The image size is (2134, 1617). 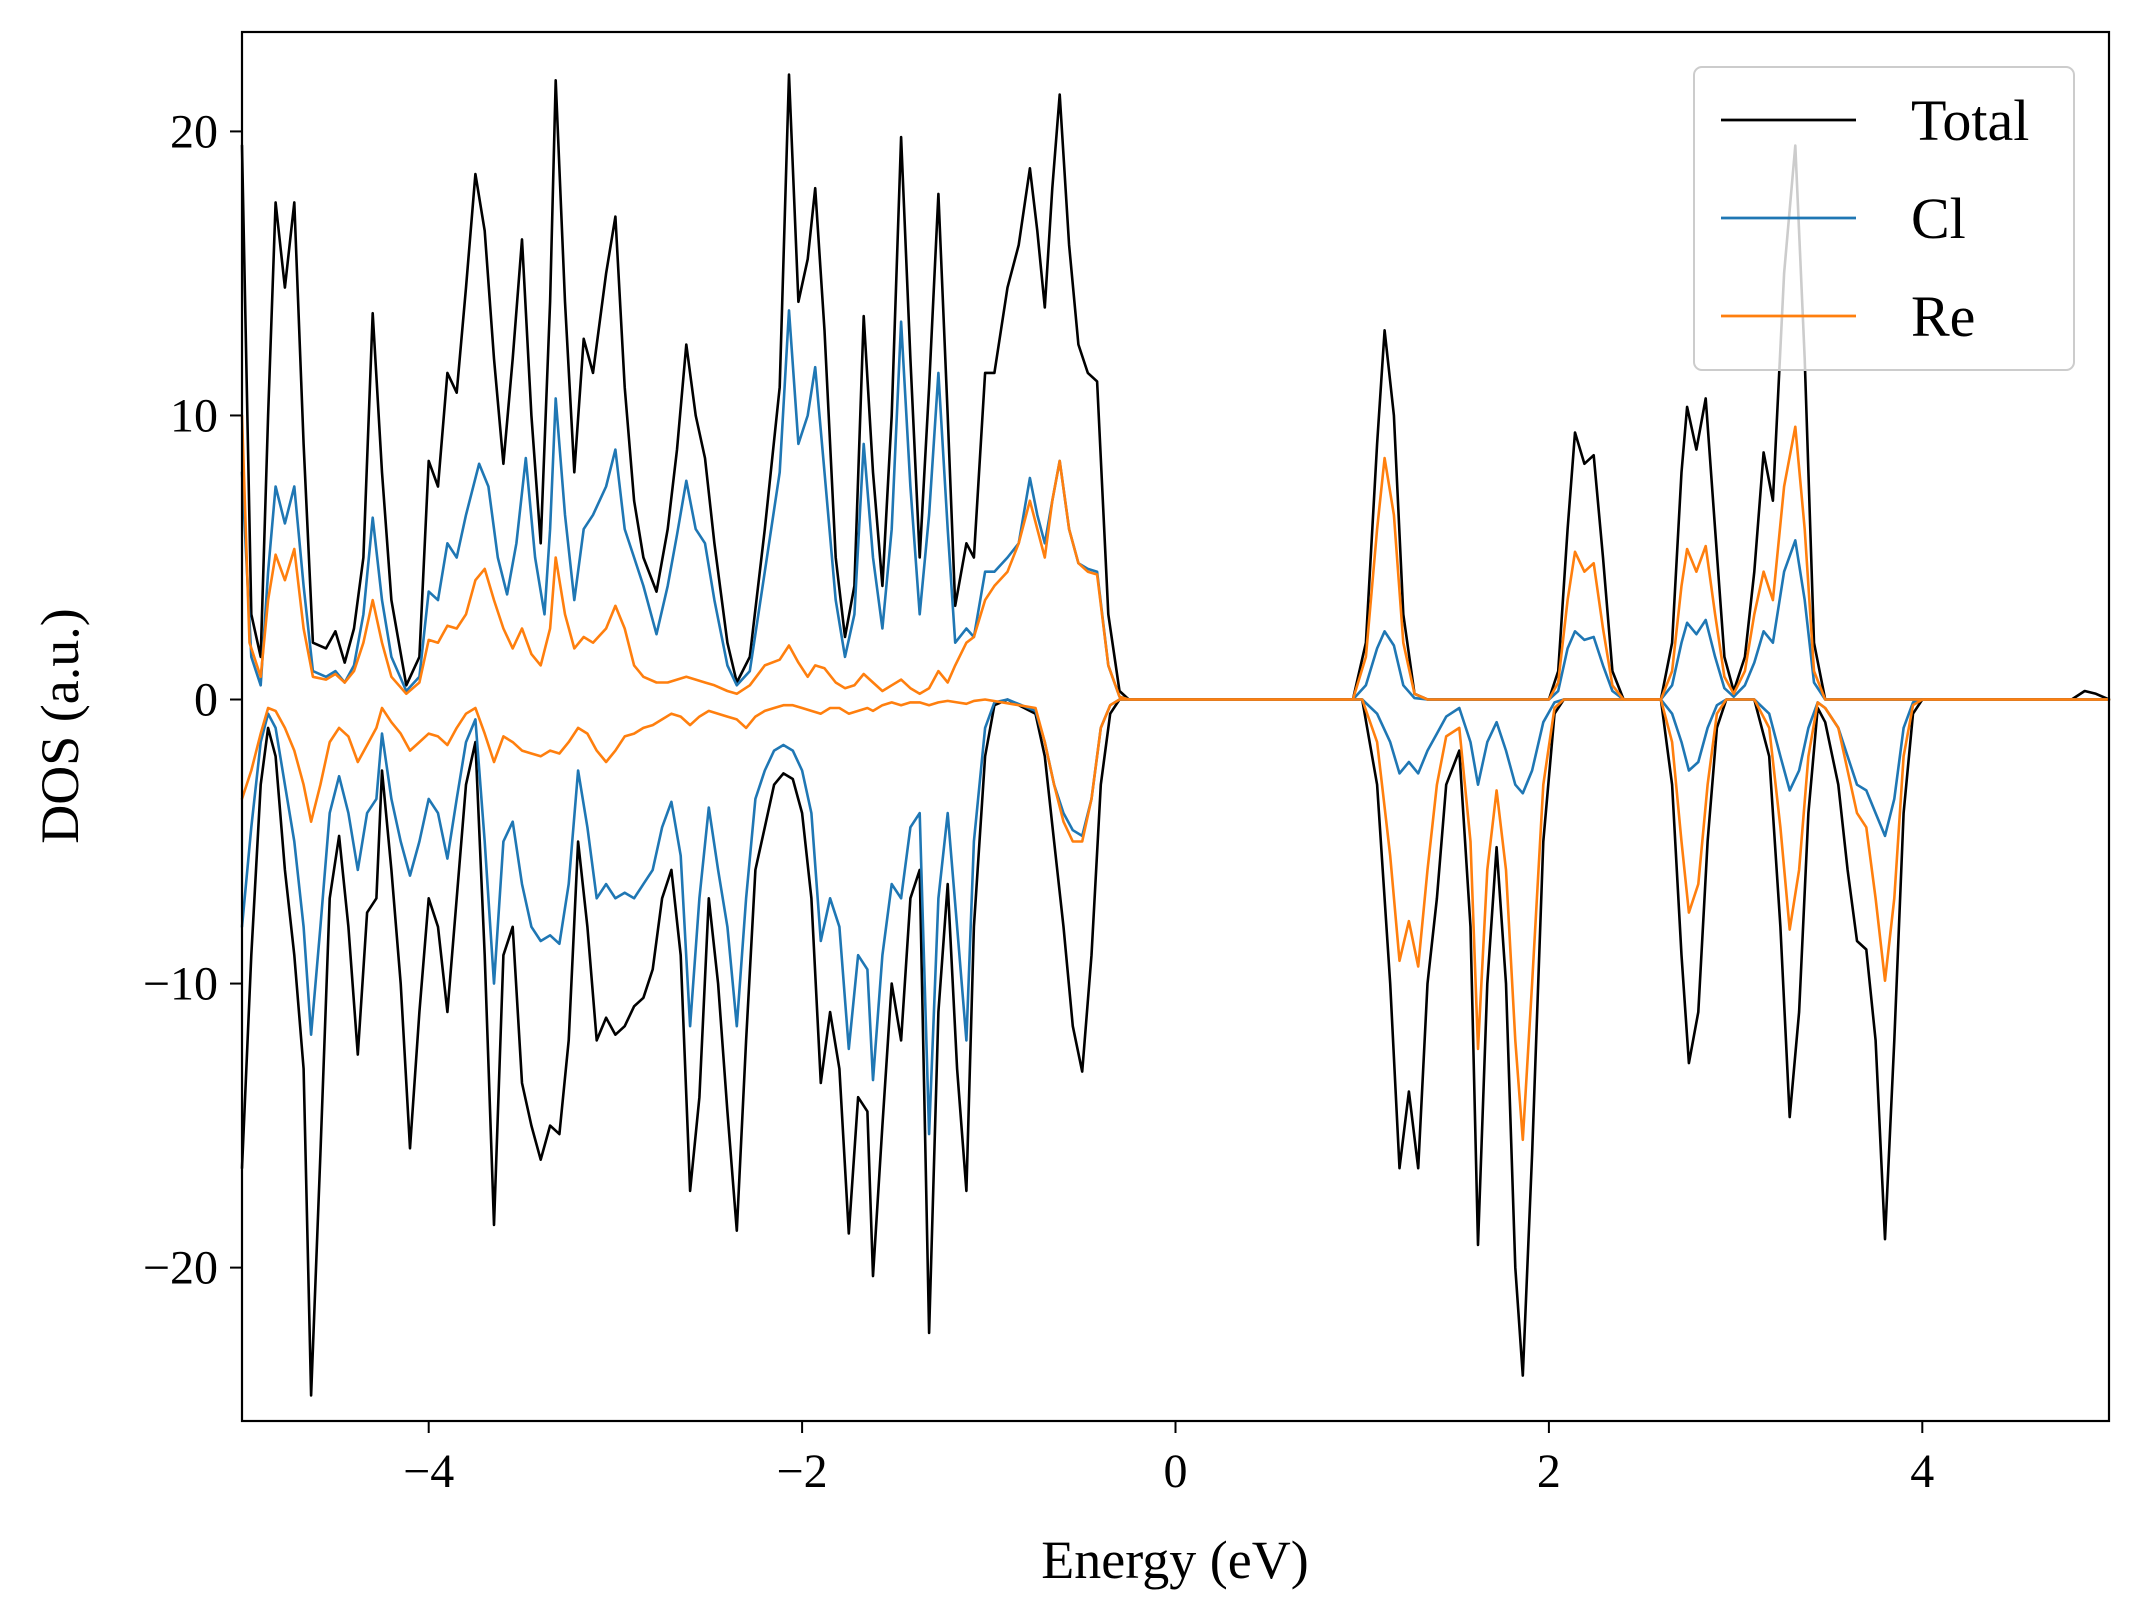 What do you see at coordinates (60, 725) in the screenshot?
I see `y-axis-title: DOS (a.u.)` at bounding box center [60, 725].